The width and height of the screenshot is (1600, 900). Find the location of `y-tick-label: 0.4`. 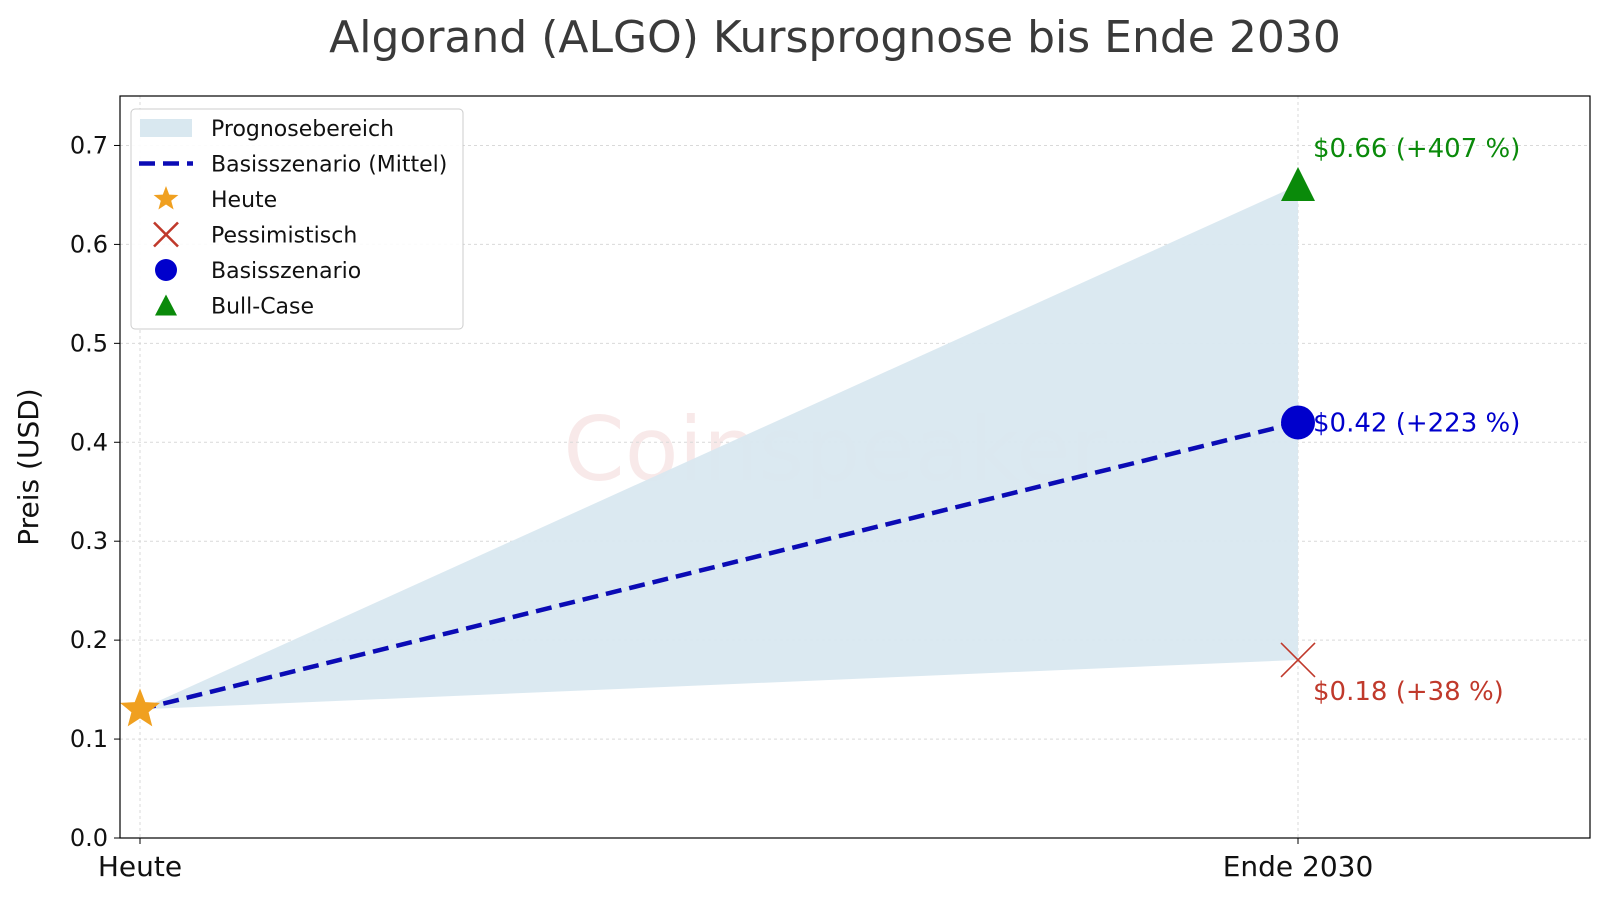

y-tick-label: 0.4 is located at coordinates (89, 442).